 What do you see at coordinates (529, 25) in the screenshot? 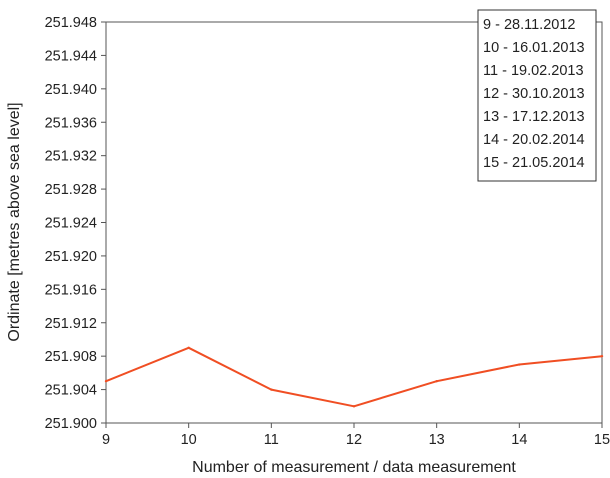
I see `legend-entry: 9 - 28.11.2012` at bounding box center [529, 25].